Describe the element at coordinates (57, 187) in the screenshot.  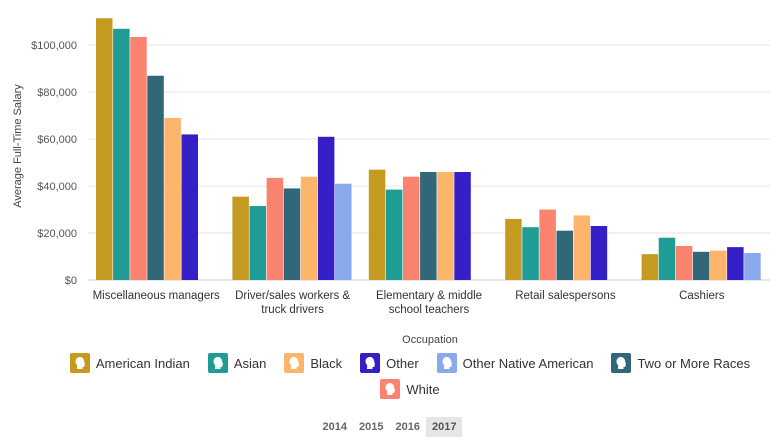
I see `y-tick-label: $40,000` at that location.